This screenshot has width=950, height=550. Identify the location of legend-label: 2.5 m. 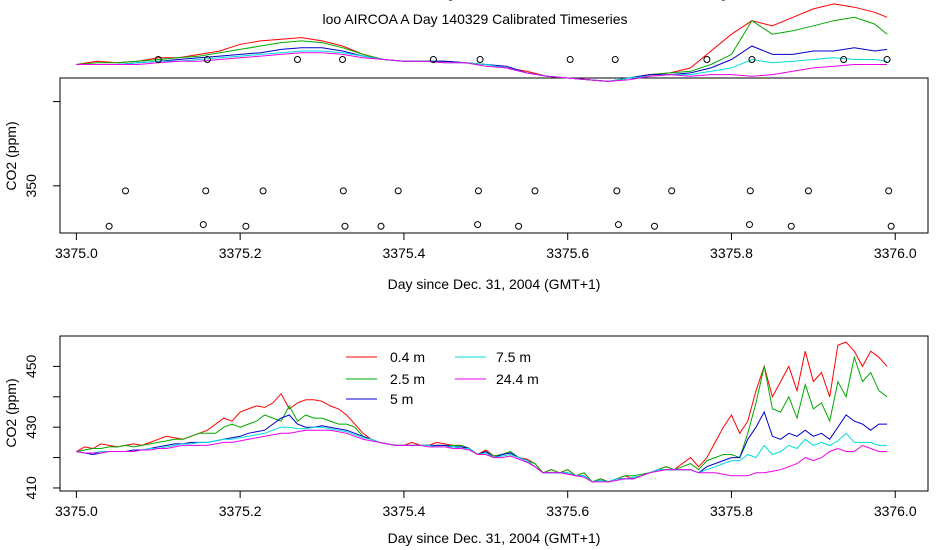
(407, 379).